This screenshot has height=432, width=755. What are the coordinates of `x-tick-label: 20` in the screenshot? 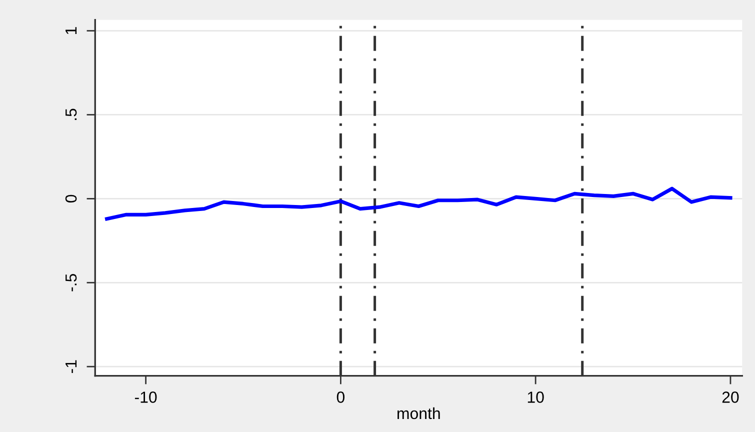 It's located at (730, 397).